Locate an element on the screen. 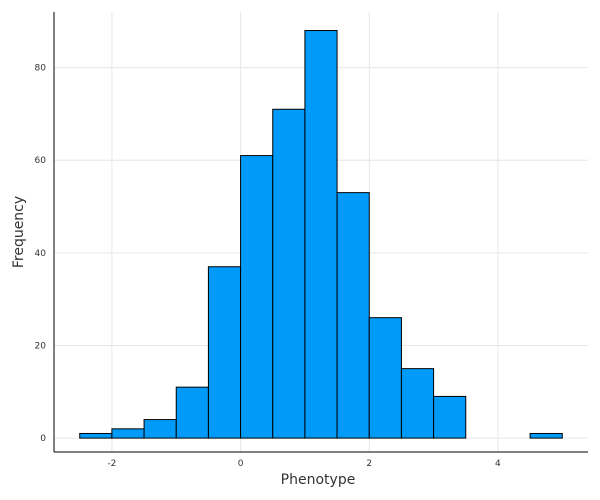 The width and height of the screenshot is (600, 500). x-tick-label: -2 is located at coordinates (111, 464).